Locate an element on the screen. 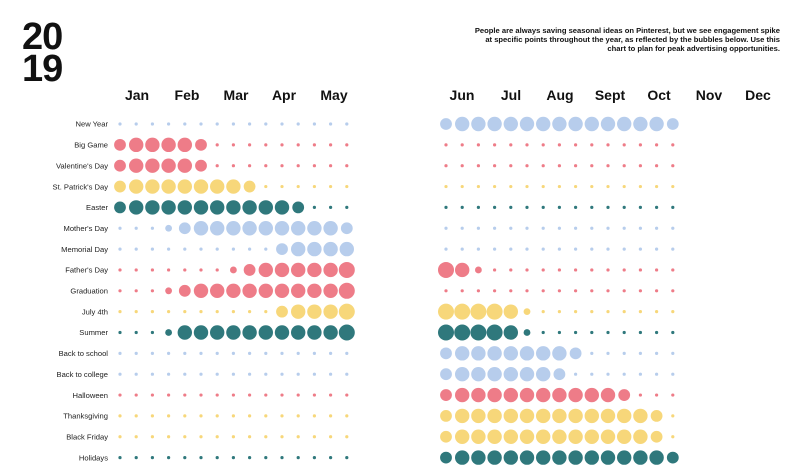 This screenshot has height=473, width=800. month-label-feb: Feb is located at coordinates (187, 95).